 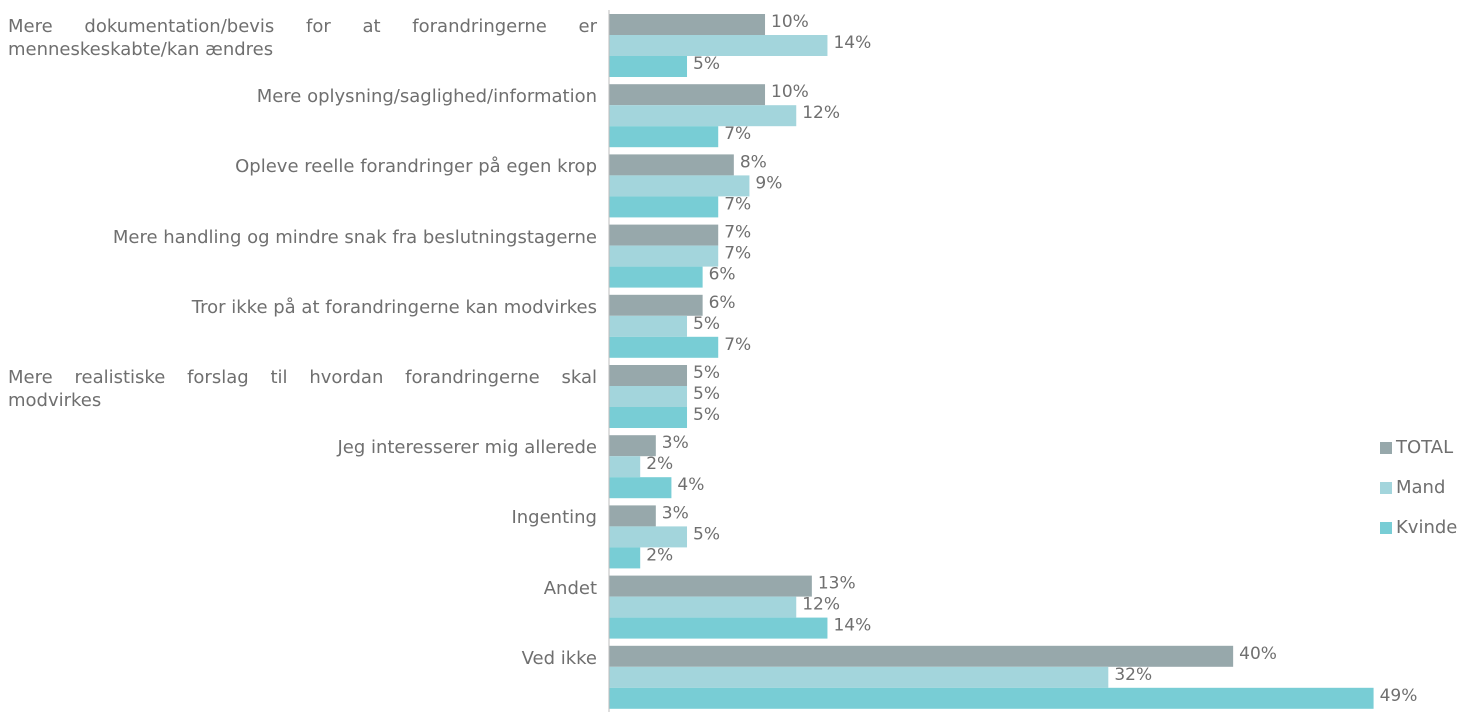 I want to click on category-label: Ingenting, so click(x=554, y=518).